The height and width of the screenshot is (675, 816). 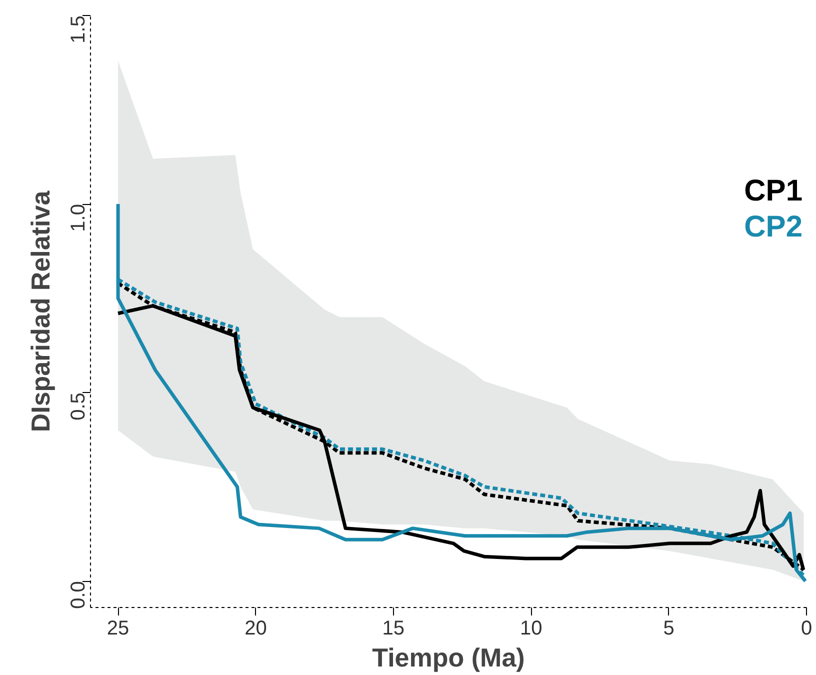 I want to click on y-tick-label: 0.5, so click(x=79, y=406).